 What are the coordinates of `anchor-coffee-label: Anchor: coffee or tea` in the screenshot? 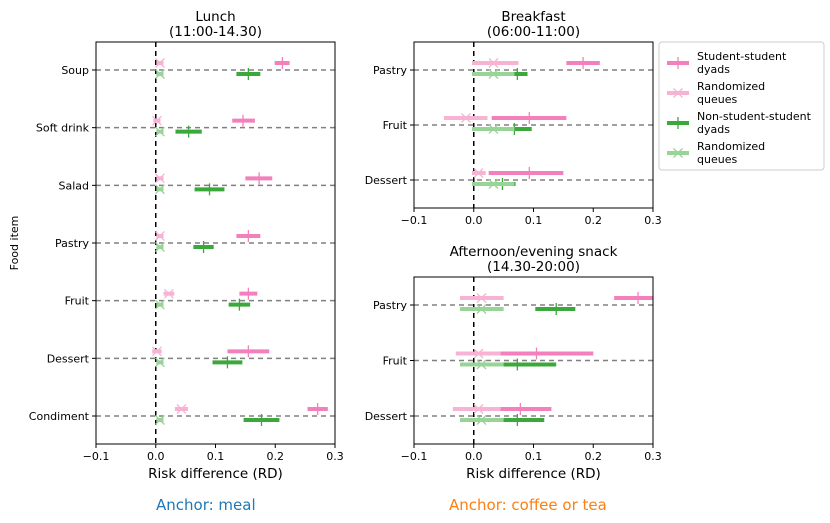 It's located at (528, 505).